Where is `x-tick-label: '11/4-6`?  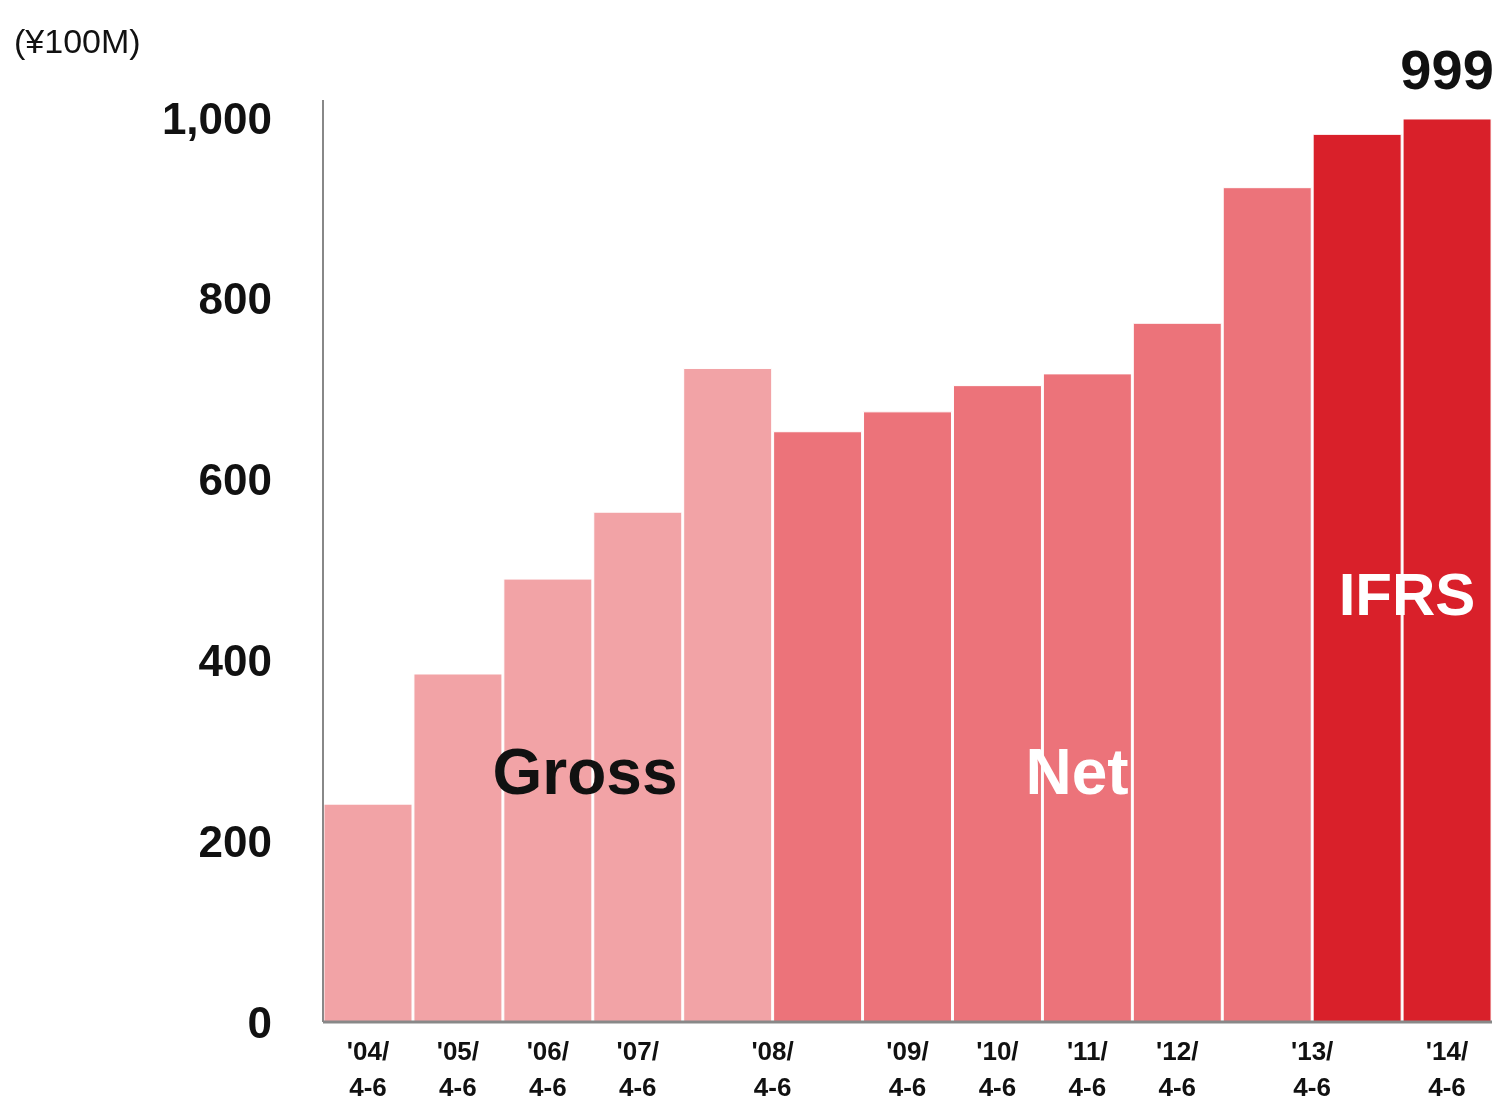 x-tick-label: '11/4-6 is located at coordinates (1087, 1069).